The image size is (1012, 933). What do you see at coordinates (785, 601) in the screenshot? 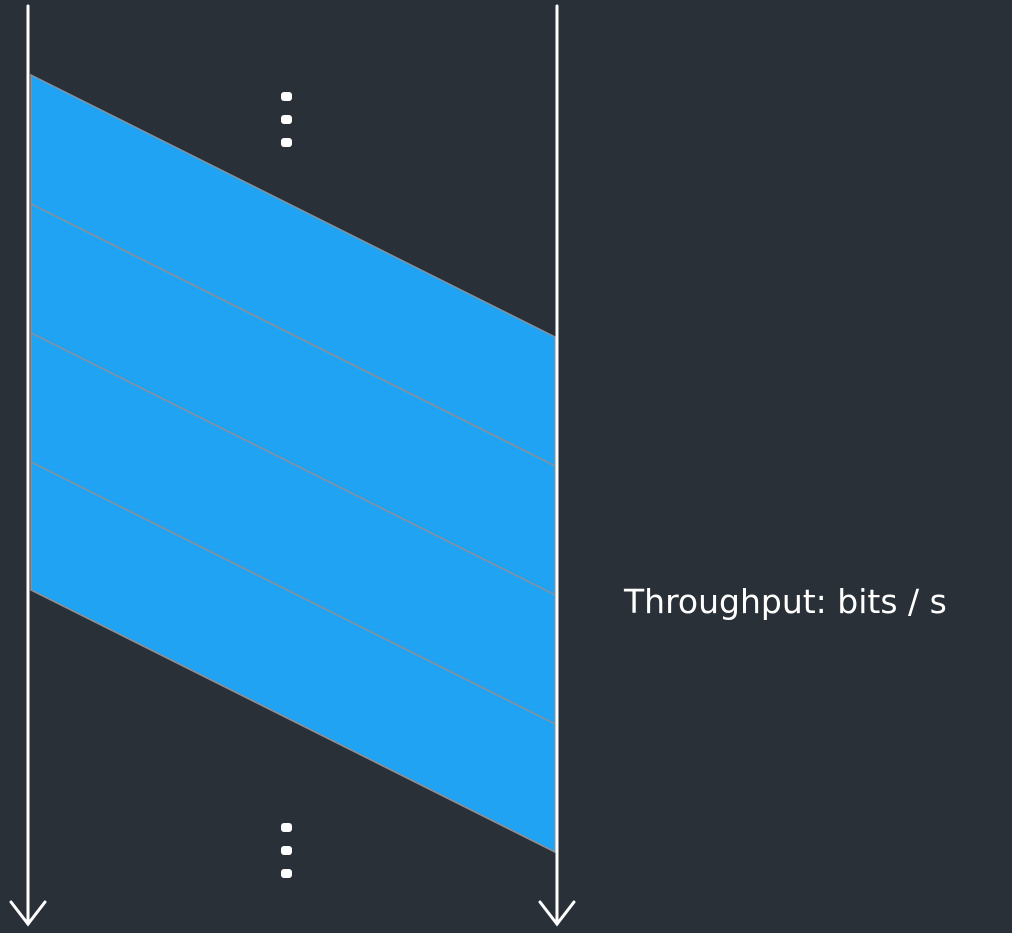
I see `throughput-label: Throughput: bits / s` at bounding box center [785, 601].